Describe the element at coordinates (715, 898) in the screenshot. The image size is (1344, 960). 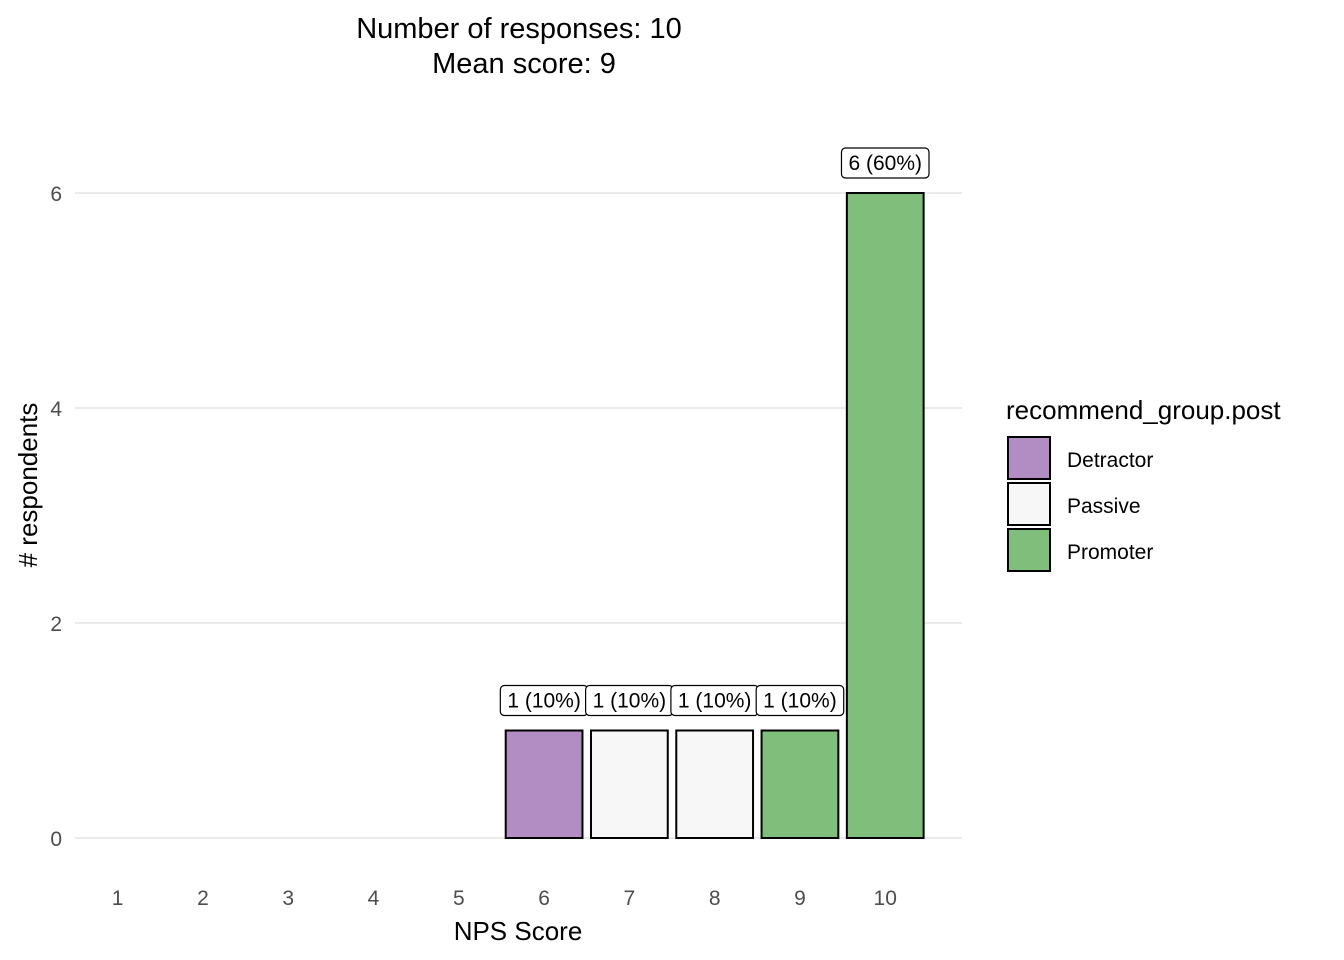
I see `x-tick-label: 8` at that location.